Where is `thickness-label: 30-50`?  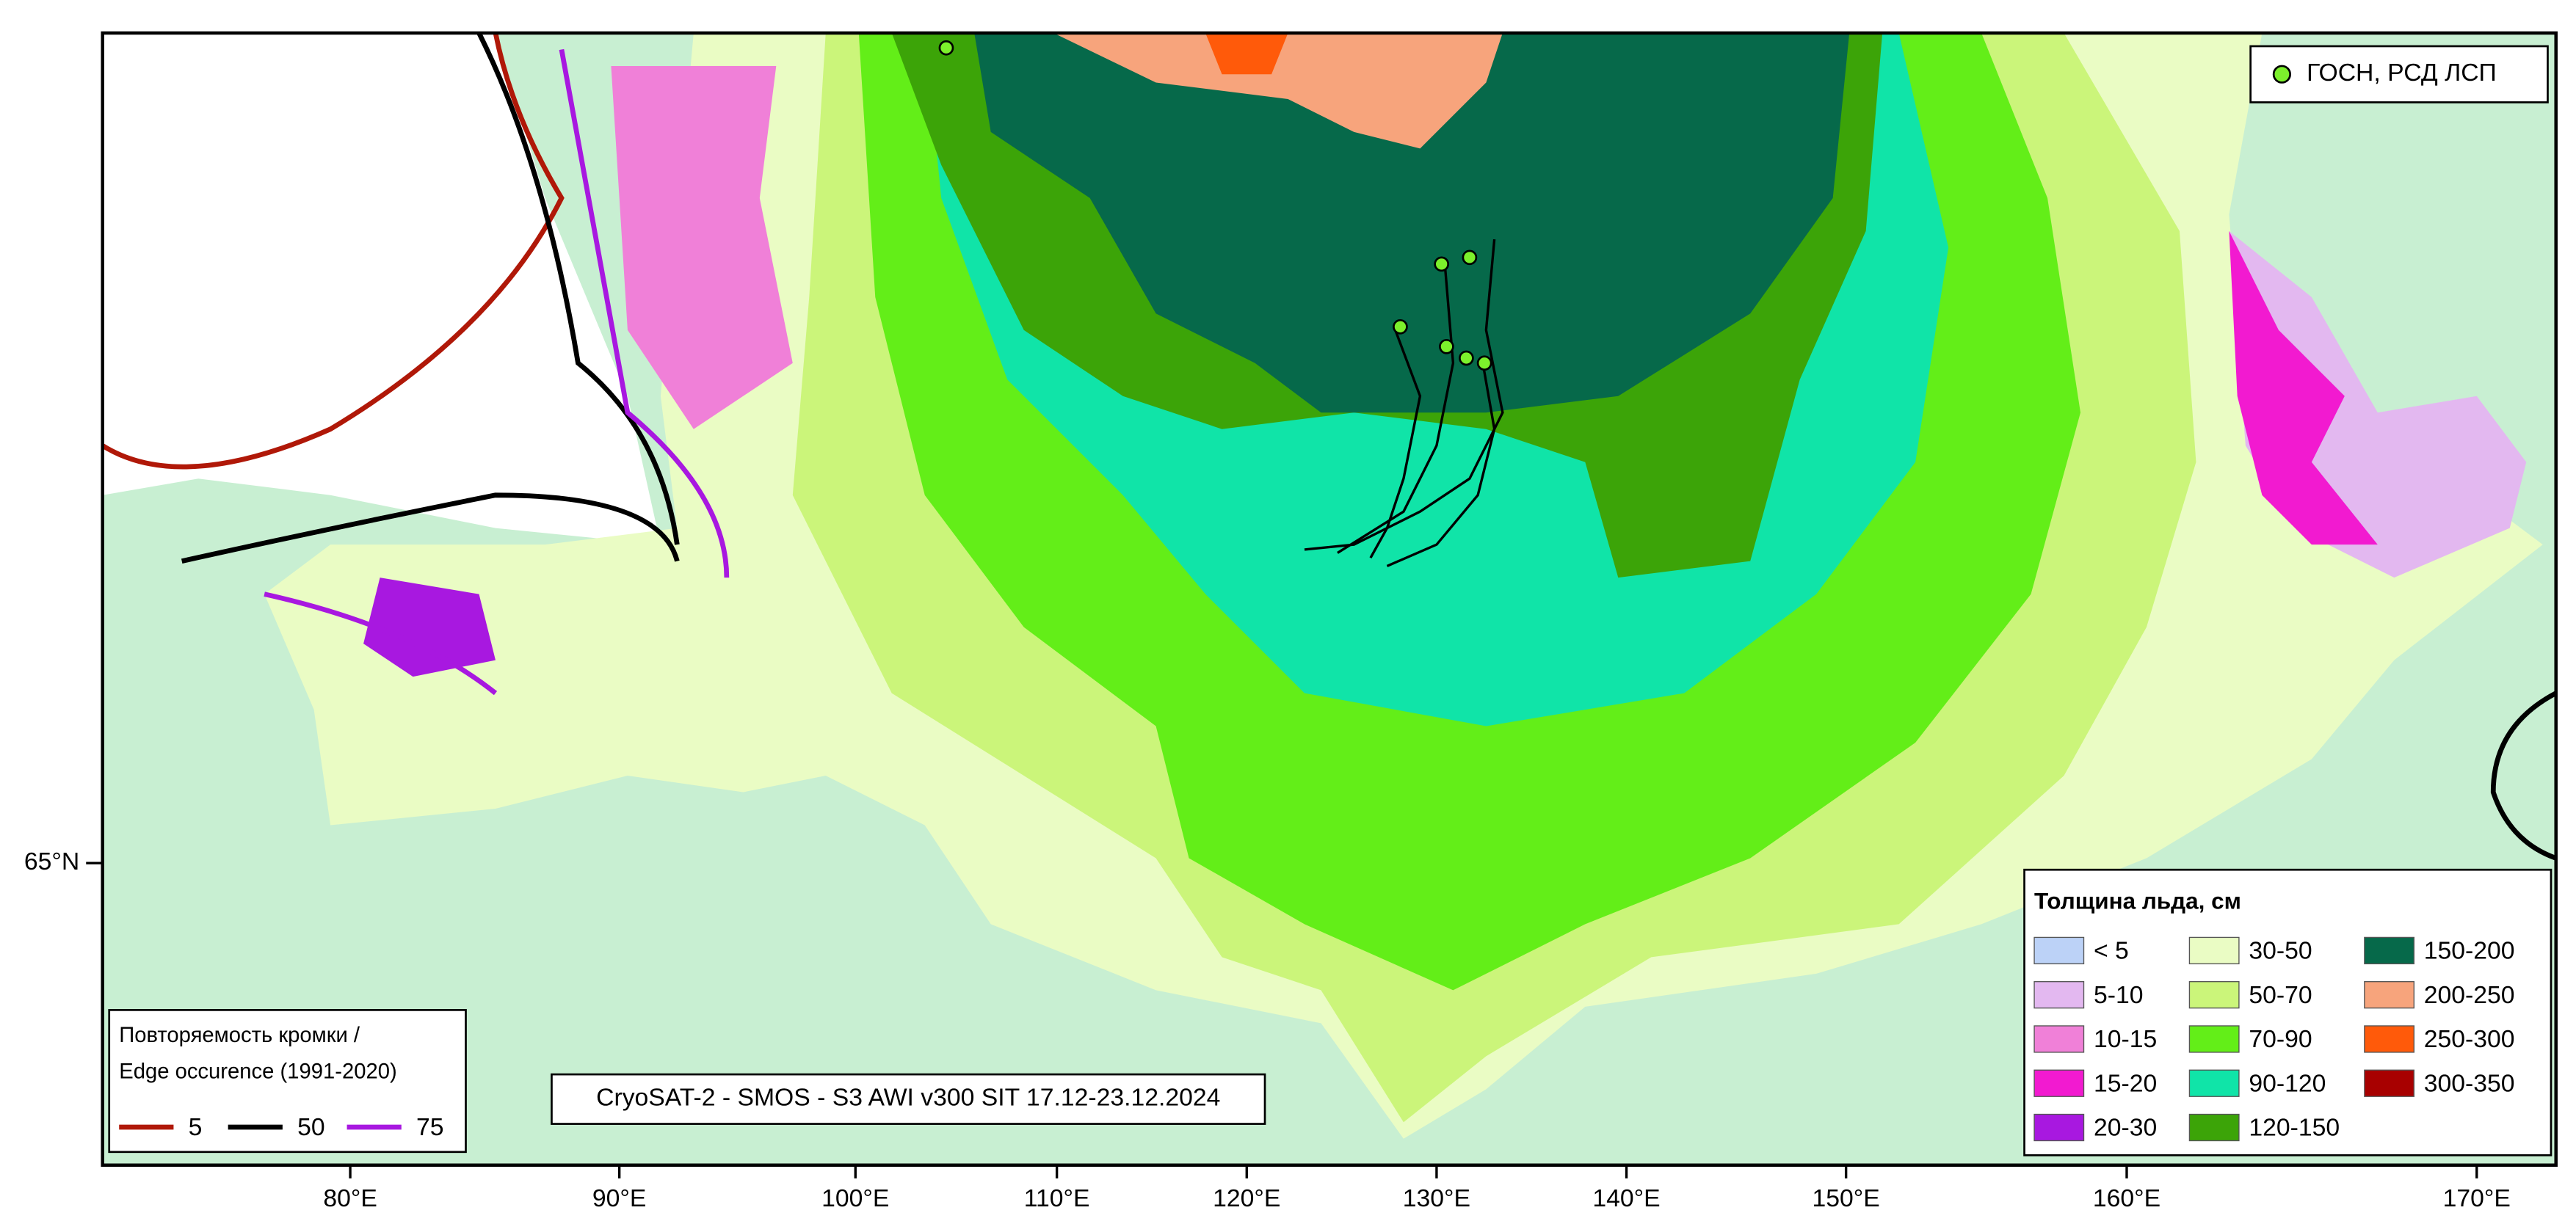 thickness-label: 30-50 is located at coordinates (2281, 951).